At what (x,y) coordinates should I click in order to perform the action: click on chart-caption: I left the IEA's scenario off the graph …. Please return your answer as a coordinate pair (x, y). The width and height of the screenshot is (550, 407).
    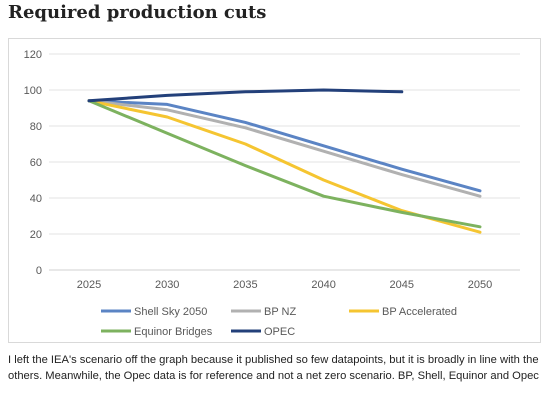
    Looking at the image, I should click on (273, 368).